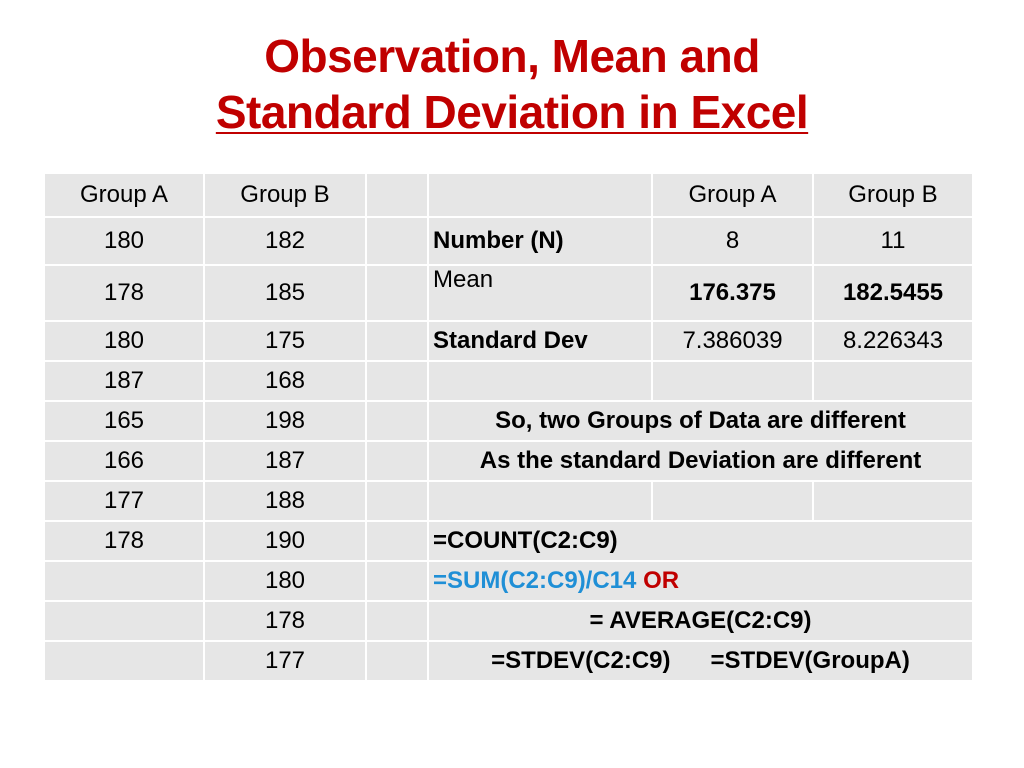 The width and height of the screenshot is (1024, 768). Describe the element at coordinates (700, 421) in the screenshot. I see `conclusion-line-1: So, two Groups of Data are different` at that location.